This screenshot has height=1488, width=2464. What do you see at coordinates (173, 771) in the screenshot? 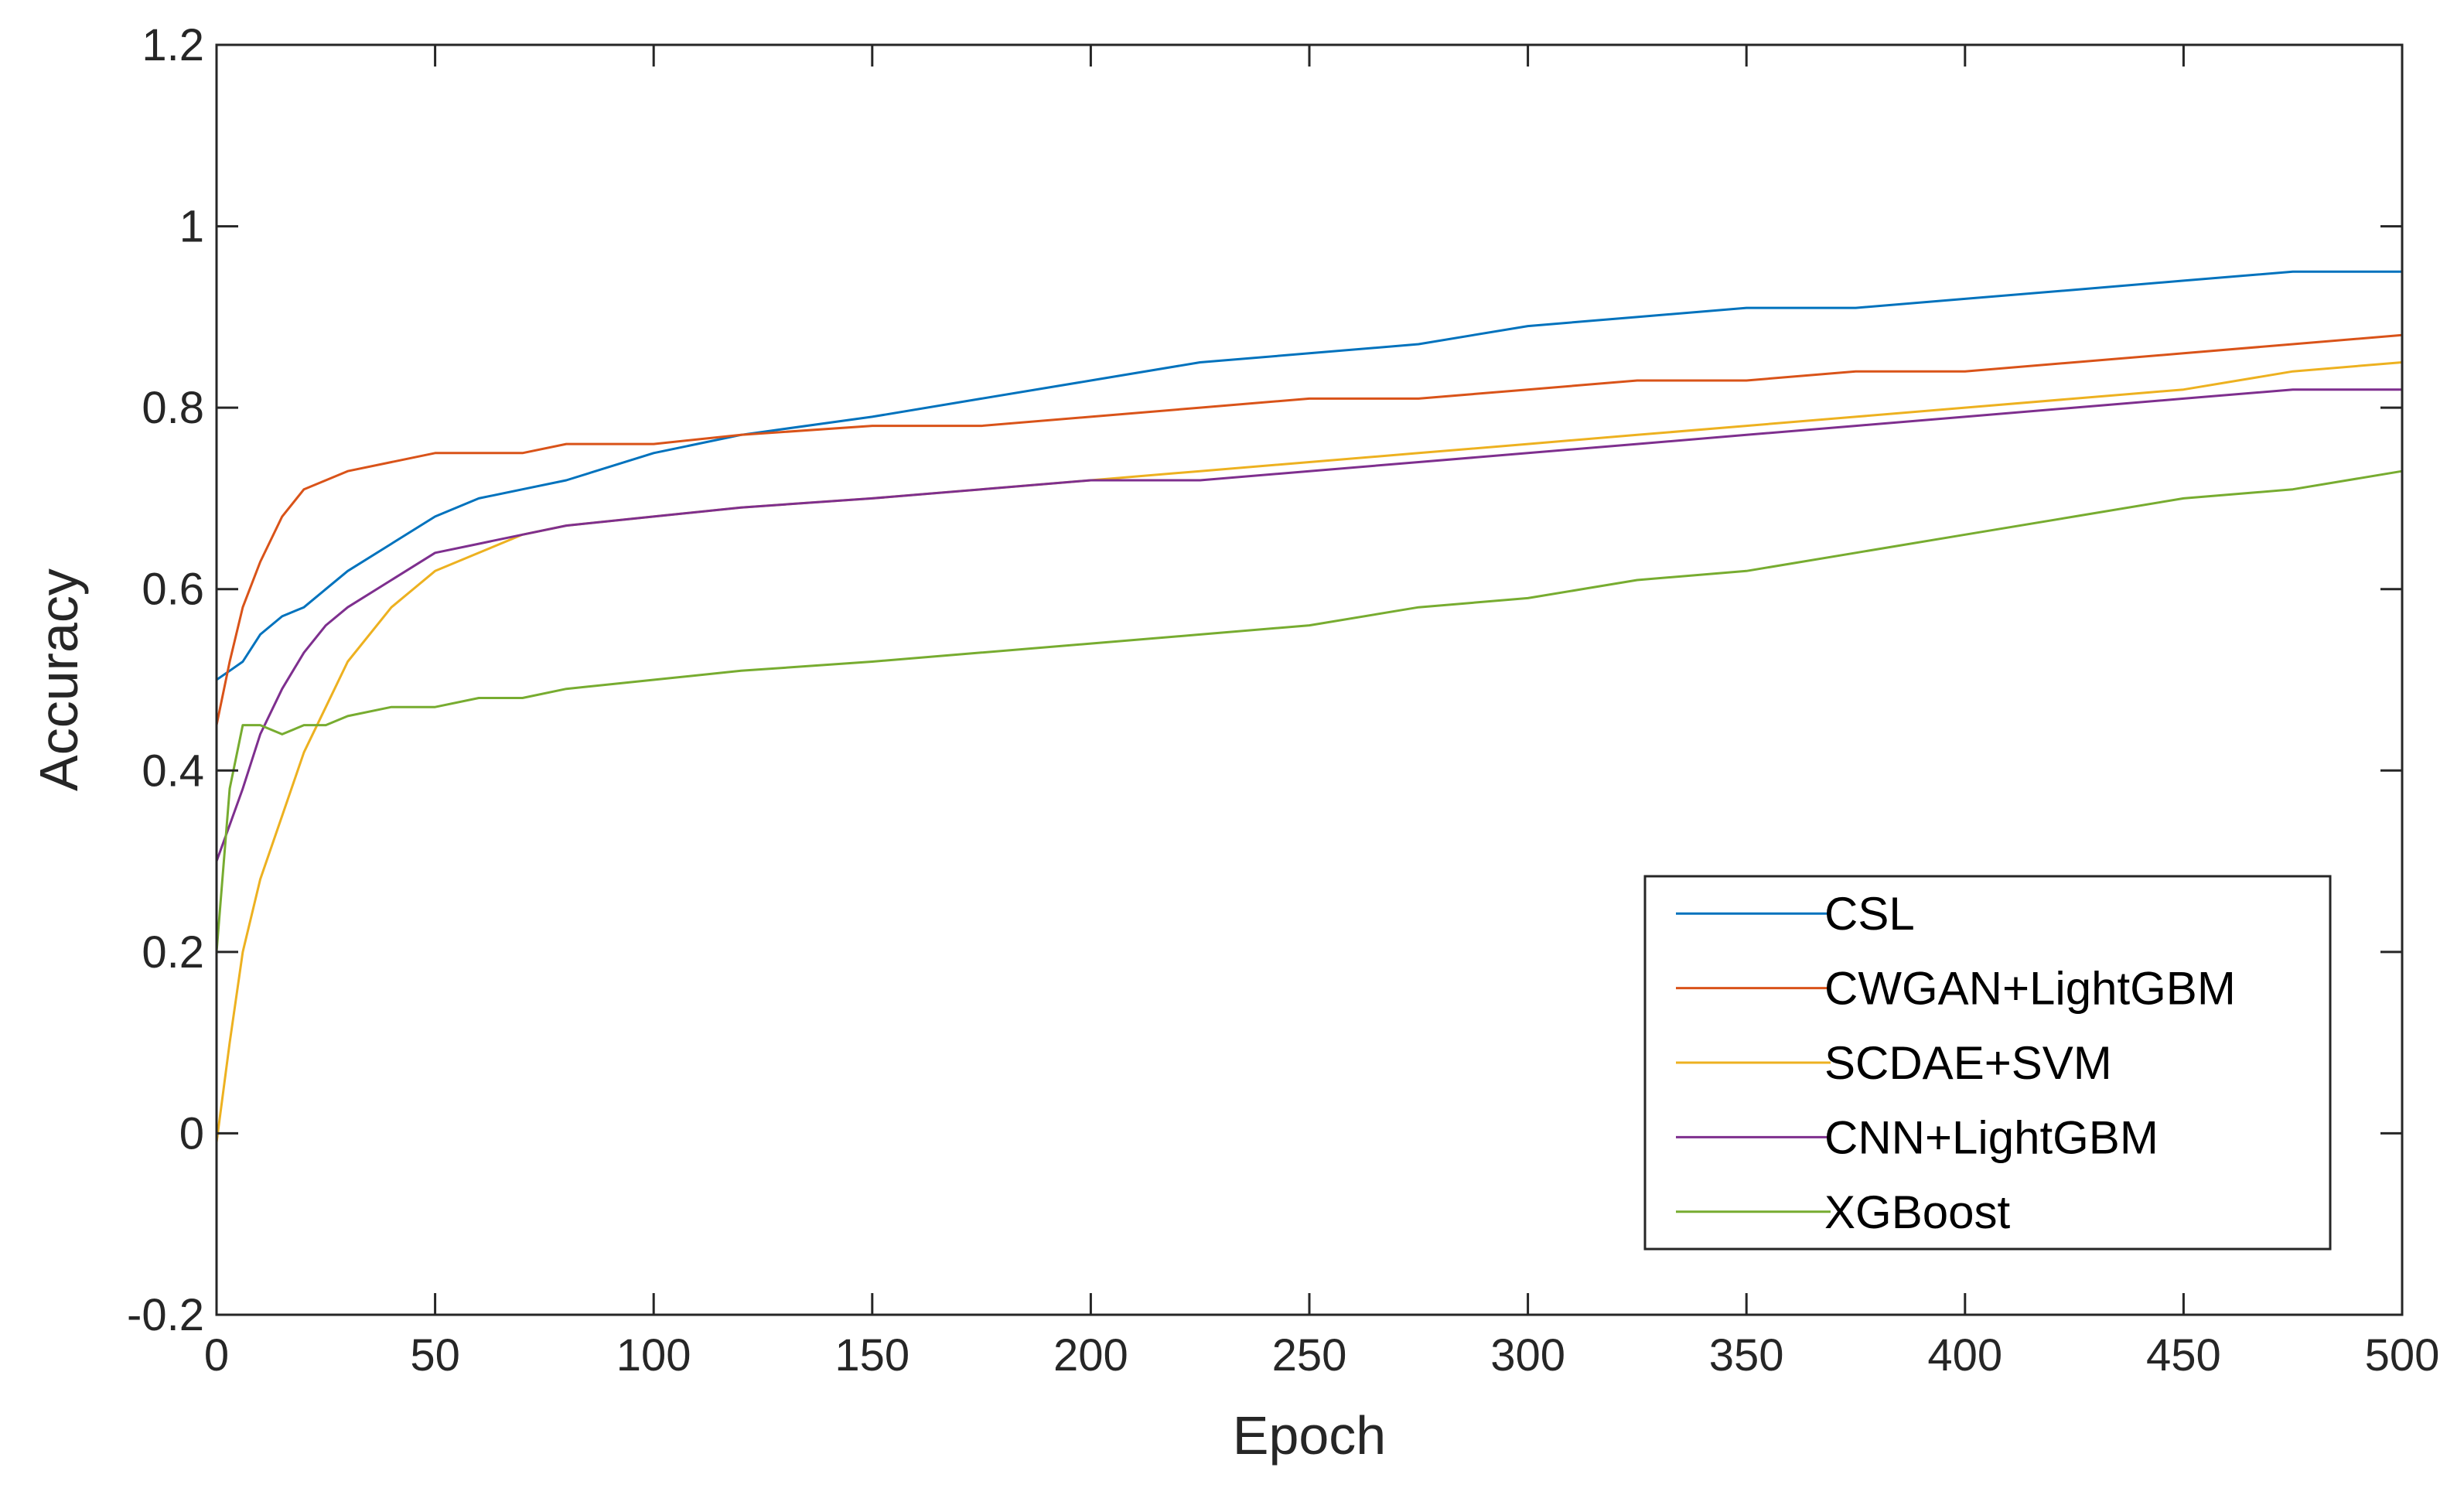
I see `y-tick-label: 0.4` at bounding box center [173, 771].